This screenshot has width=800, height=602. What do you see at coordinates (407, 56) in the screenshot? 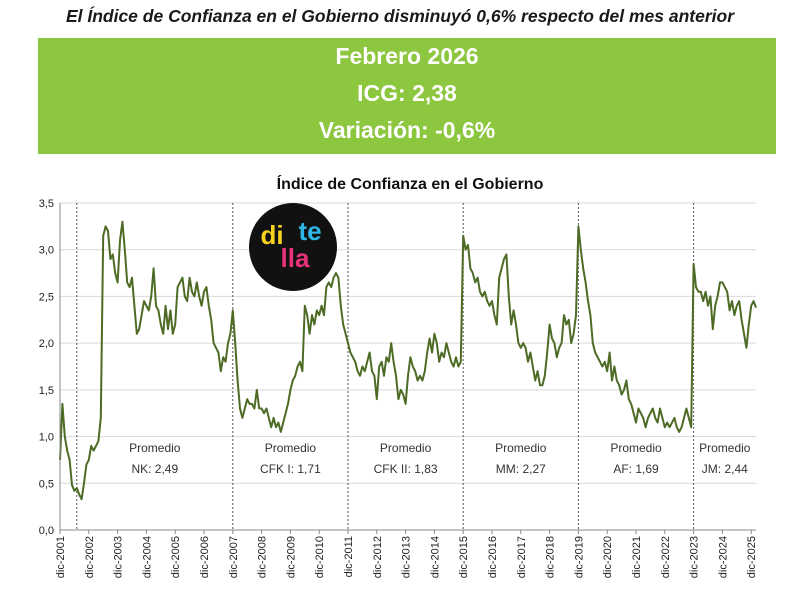
I see `banner-period: Febrero 2026` at bounding box center [407, 56].